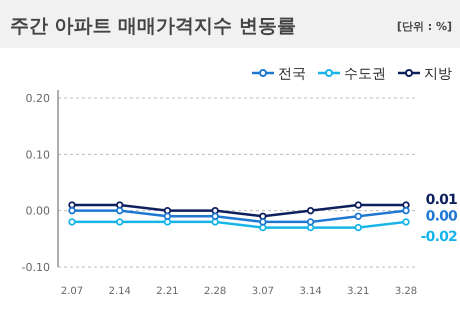 The height and width of the screenshot is (325, 460). Describe the element at coordinates (263, 291) in the screenshot. I see `x-tick-label: 3.07` at that location.